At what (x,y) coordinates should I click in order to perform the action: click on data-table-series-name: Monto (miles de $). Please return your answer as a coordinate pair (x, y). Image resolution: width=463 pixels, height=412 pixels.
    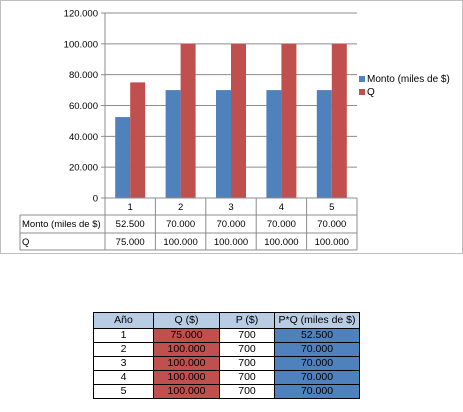
    Looking at the image, I should click on (61, 224).